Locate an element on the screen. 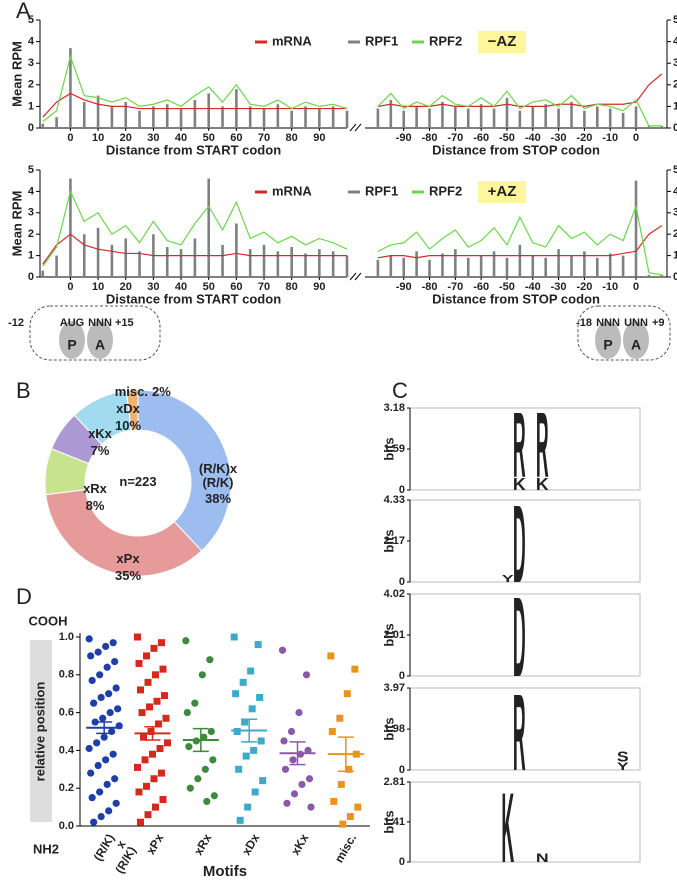  y-tick-label: 0.0 is located at coordinates (66, 826).